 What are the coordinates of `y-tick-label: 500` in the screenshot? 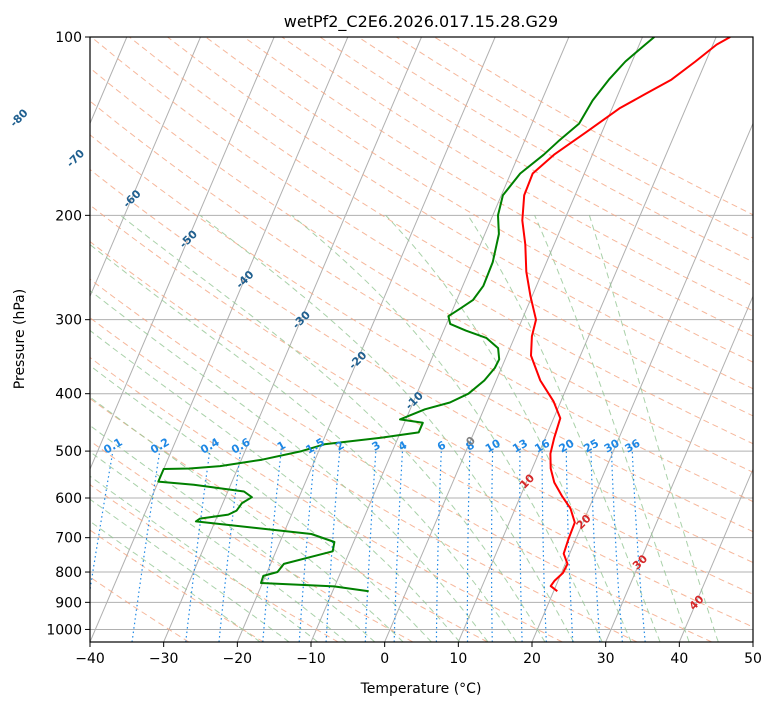 It's located at (68, 452).